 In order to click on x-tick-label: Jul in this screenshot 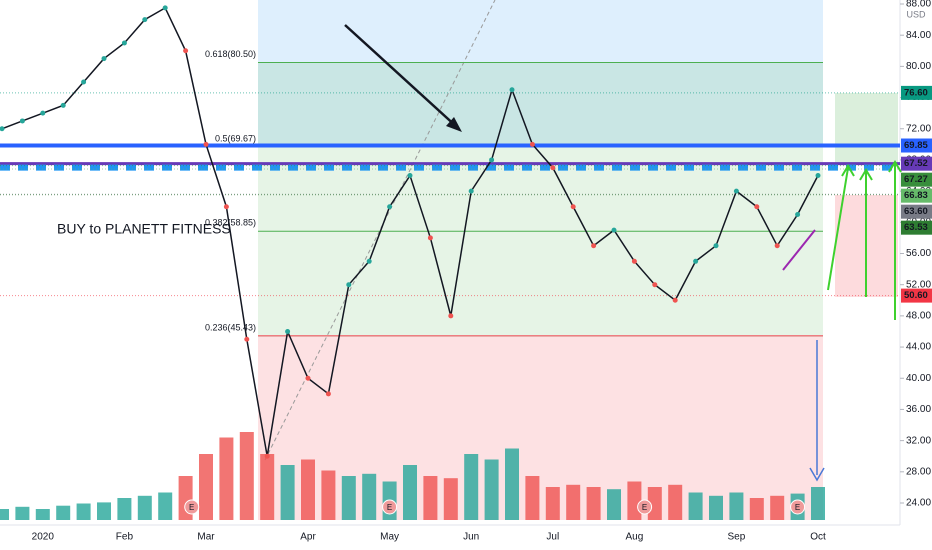, I will do `click(552, 537)`.